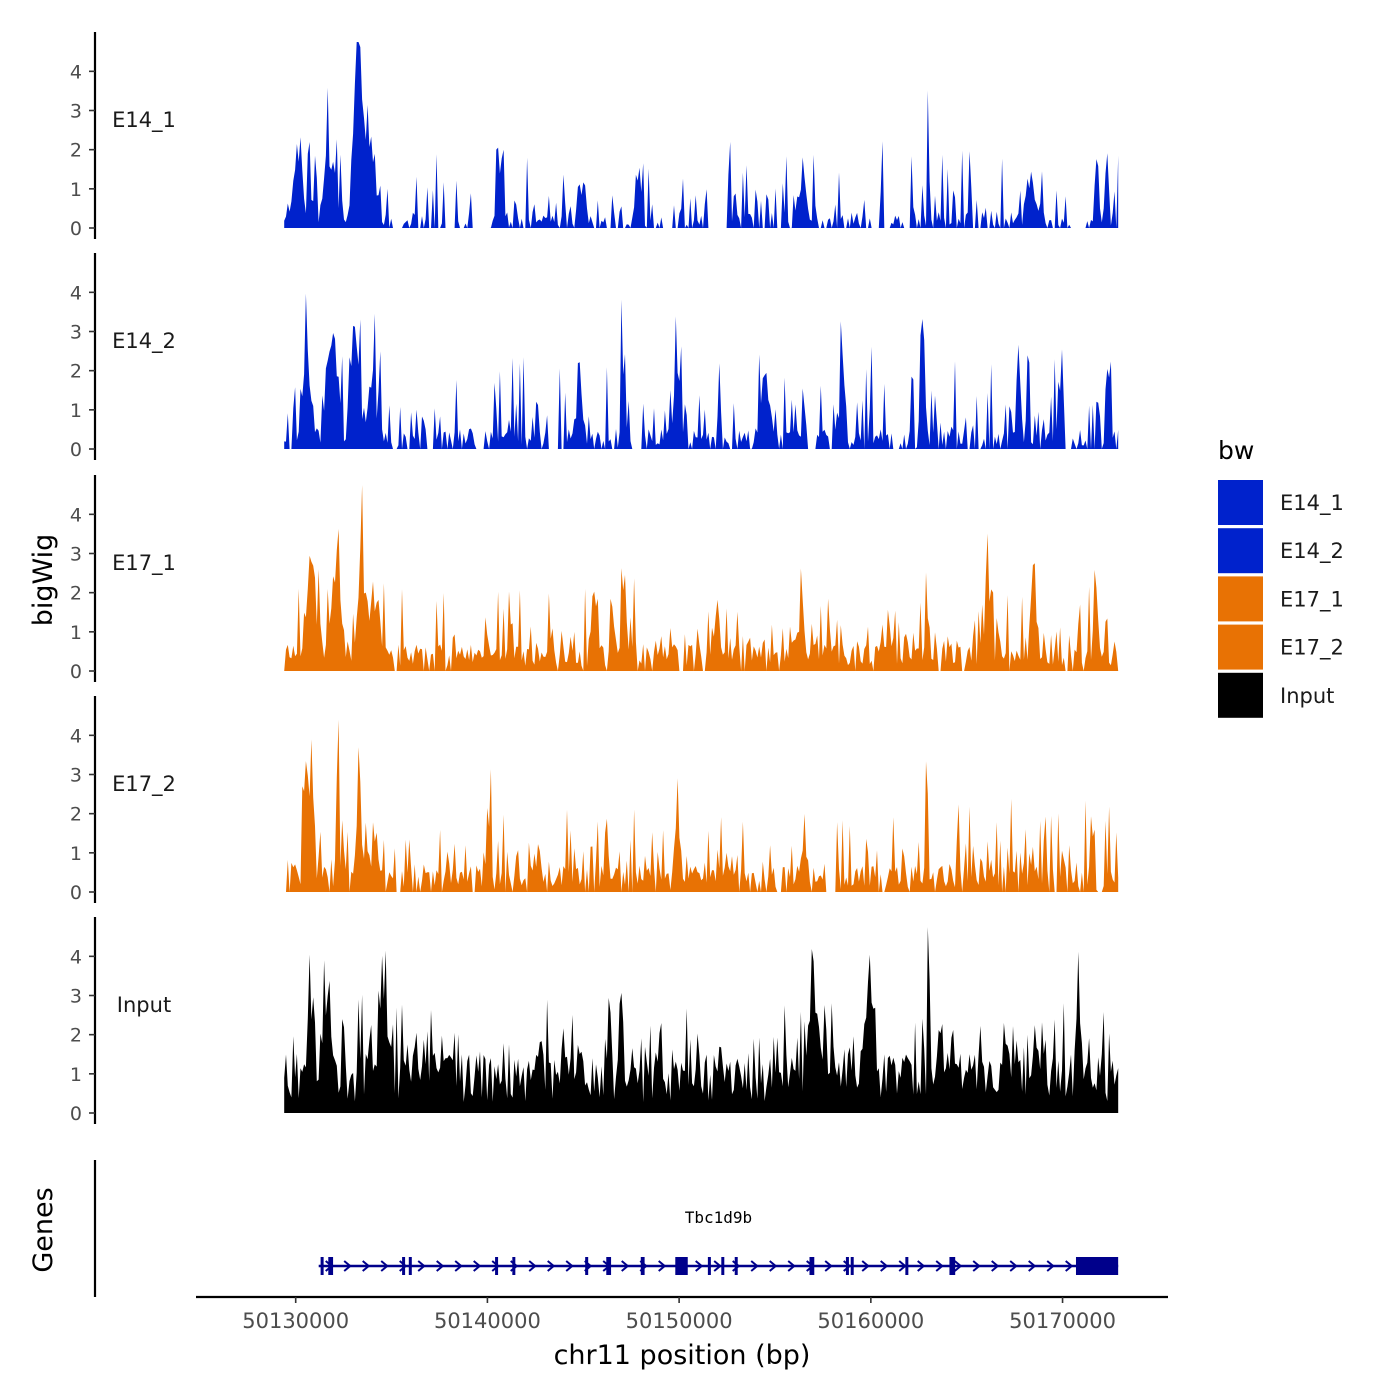  What do you see at coordinates (144, 341) in the screenshot?
I see `track-label: E14_2` at bounding box center [144, 341].